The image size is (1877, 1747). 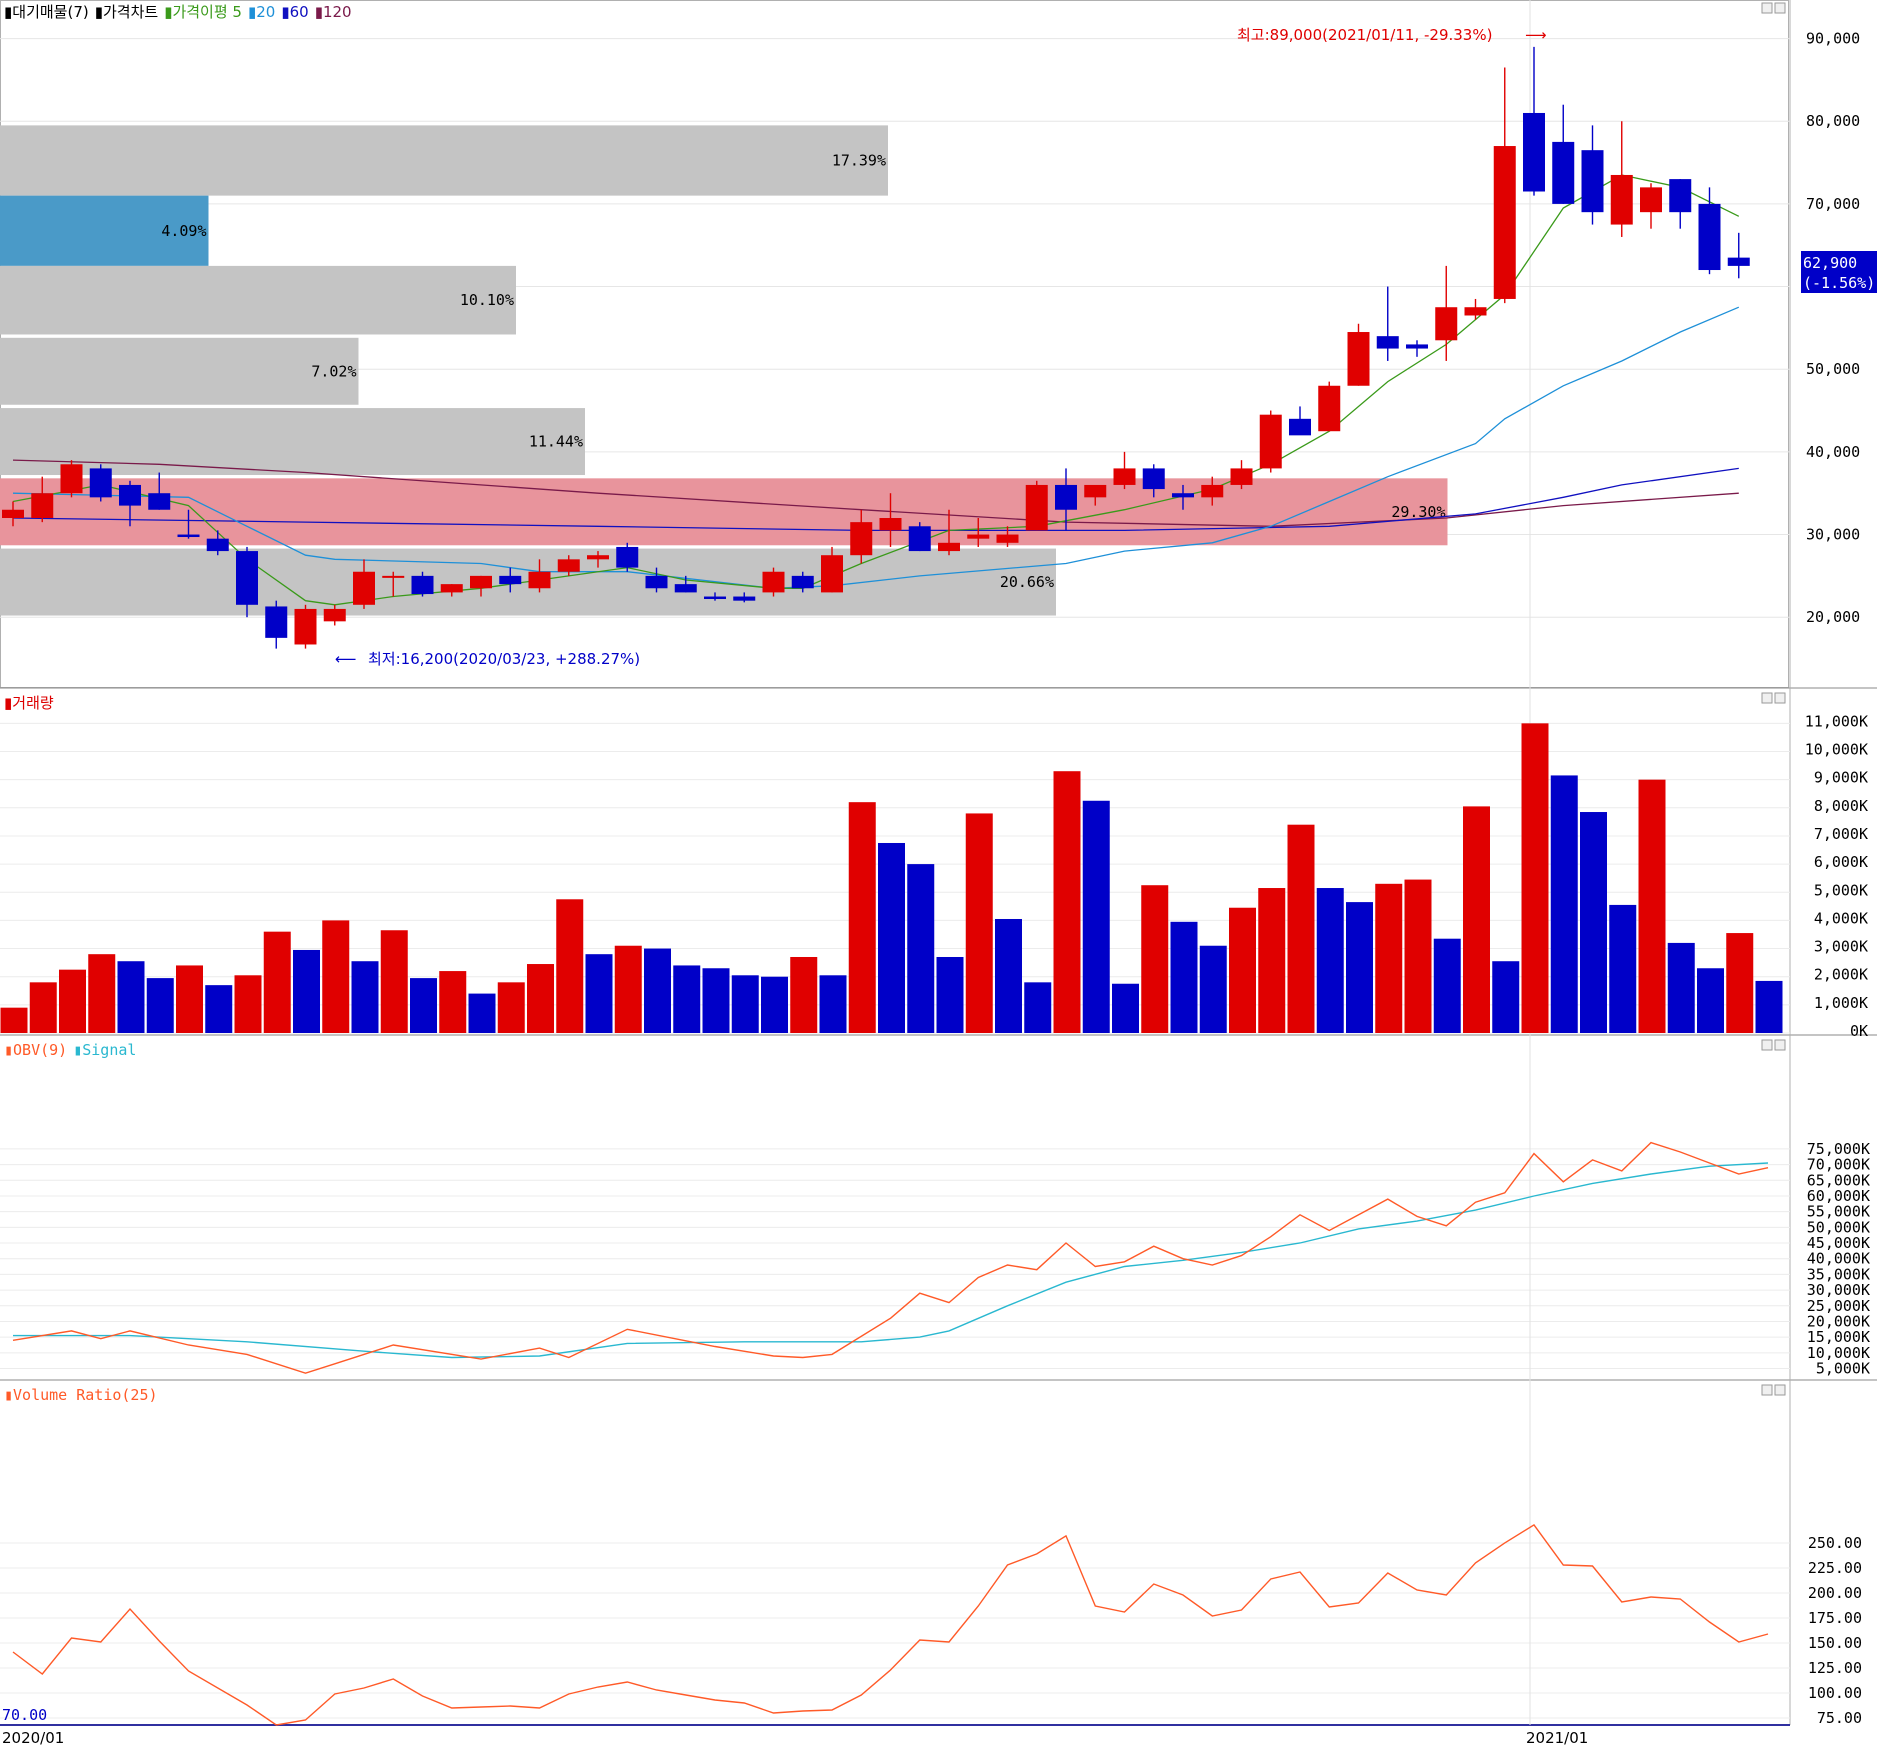 I want to click on volume-ratio-line, so click(x=890, y=1624).